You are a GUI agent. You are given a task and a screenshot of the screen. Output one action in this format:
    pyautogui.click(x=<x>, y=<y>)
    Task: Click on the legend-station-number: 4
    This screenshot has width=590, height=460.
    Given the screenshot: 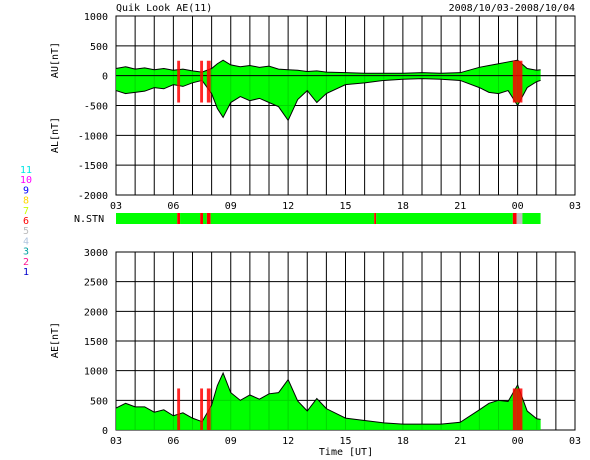 What is the action you would take?
    pyautogui.click(x=26, y=241)
    